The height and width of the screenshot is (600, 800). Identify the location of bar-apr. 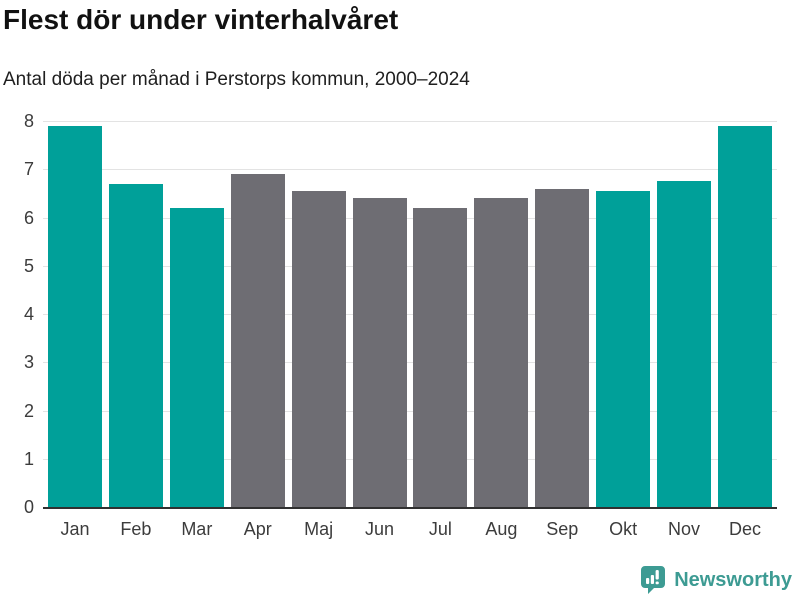
(257, 340).